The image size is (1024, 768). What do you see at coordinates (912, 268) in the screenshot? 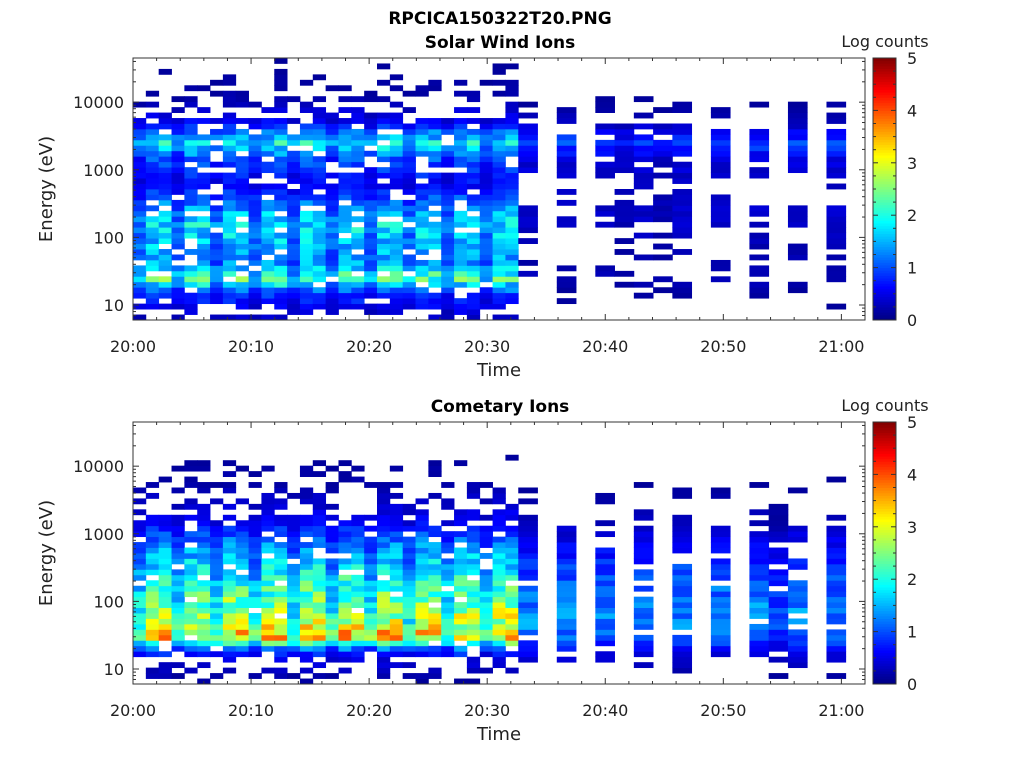
I see `colorbar-tick-label: 1` at bounding box center [912, 268].